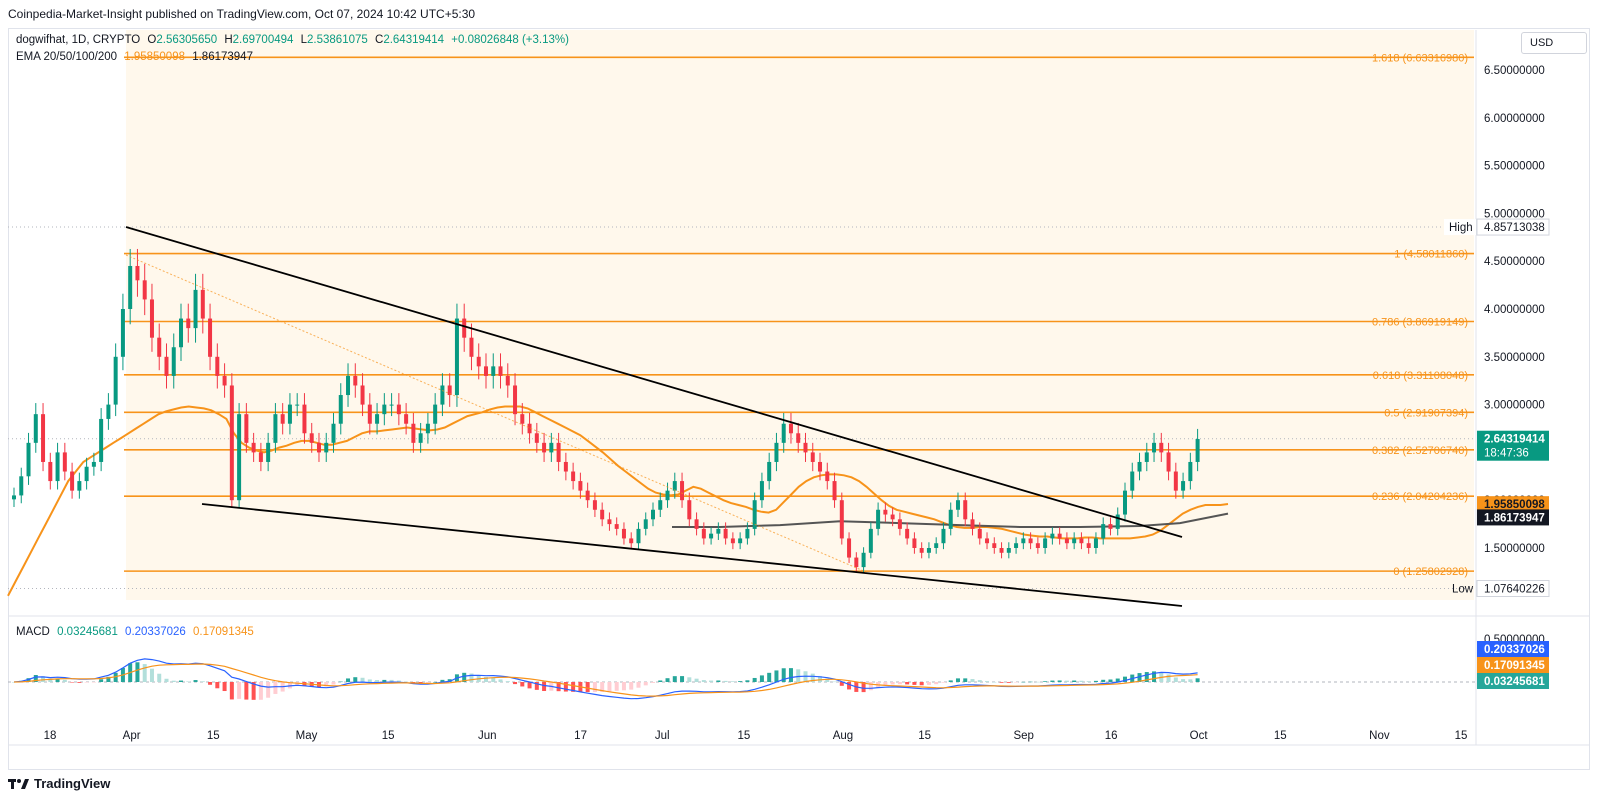 The image size is (1600, 798). I want to click on fib-label: 1 (4.58011860), so click(1431, 255).